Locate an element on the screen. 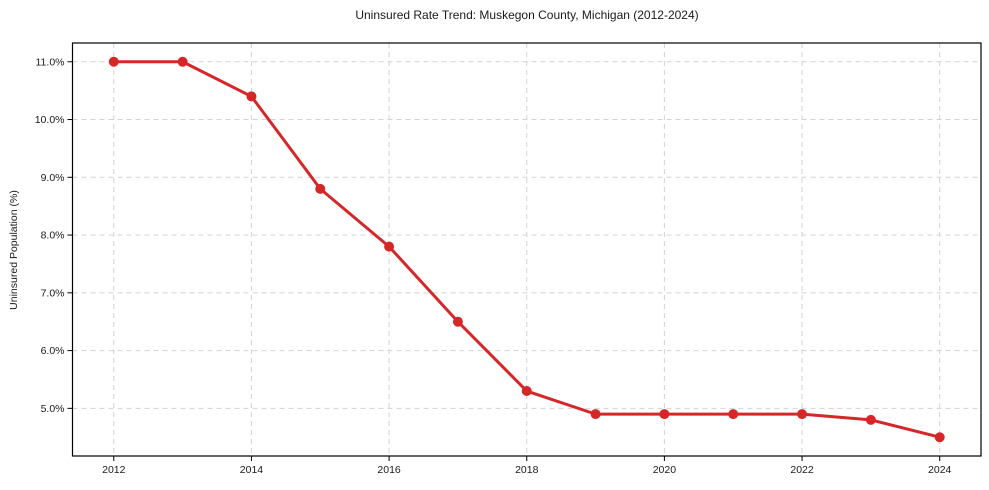 This screenshot has width=989, height=490. data-point-2022 is located at coordinates (802, 414).